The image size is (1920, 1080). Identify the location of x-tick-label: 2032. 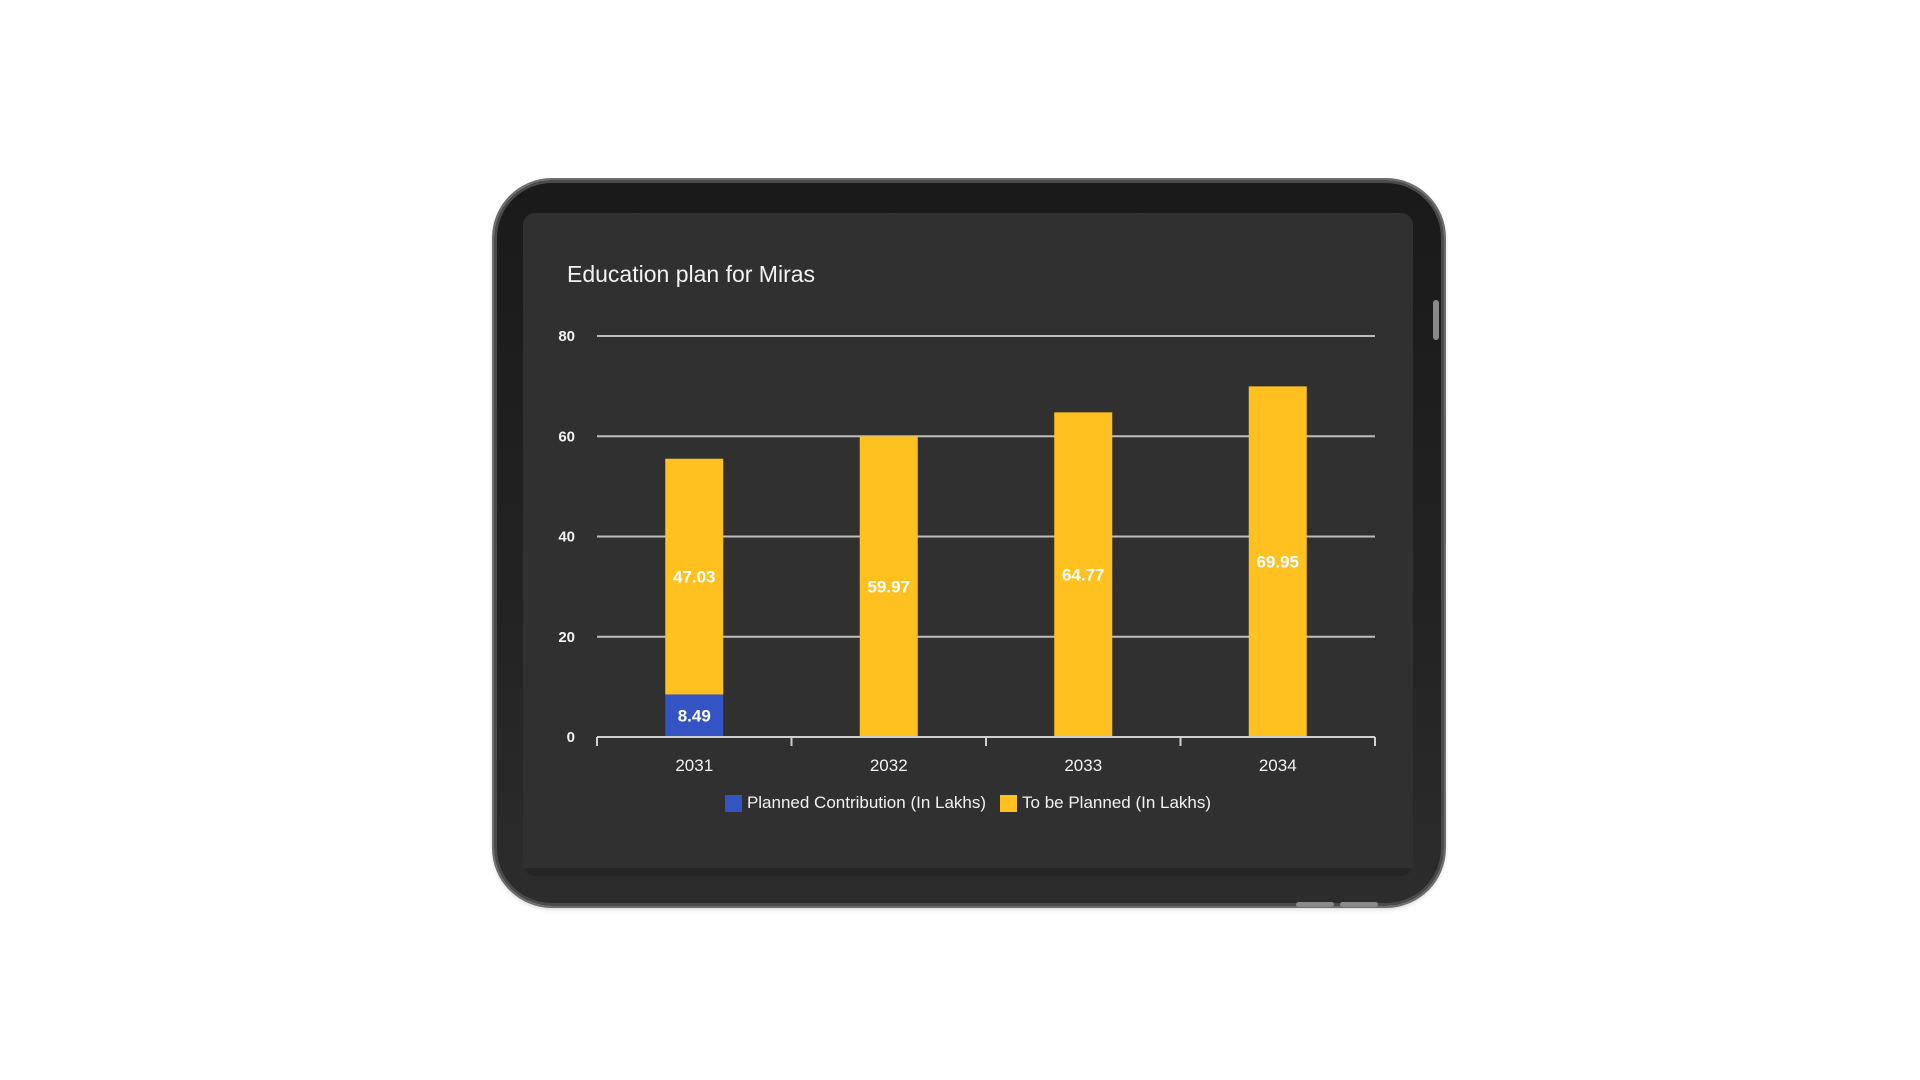
(889, 765).